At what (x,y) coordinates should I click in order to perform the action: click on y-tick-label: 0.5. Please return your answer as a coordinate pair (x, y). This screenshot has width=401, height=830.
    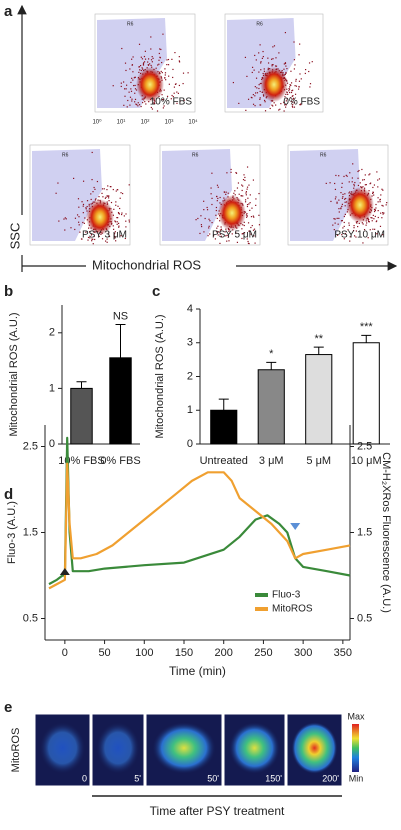
    Looking at the image, I should click on (30, 618).